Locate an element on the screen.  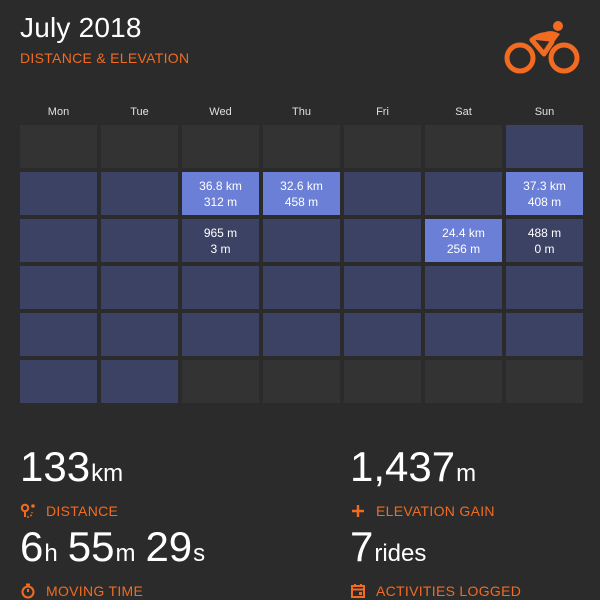
elevation-stat: 1,437m ELEVATION GAIN is located at coordinates (422, 482).